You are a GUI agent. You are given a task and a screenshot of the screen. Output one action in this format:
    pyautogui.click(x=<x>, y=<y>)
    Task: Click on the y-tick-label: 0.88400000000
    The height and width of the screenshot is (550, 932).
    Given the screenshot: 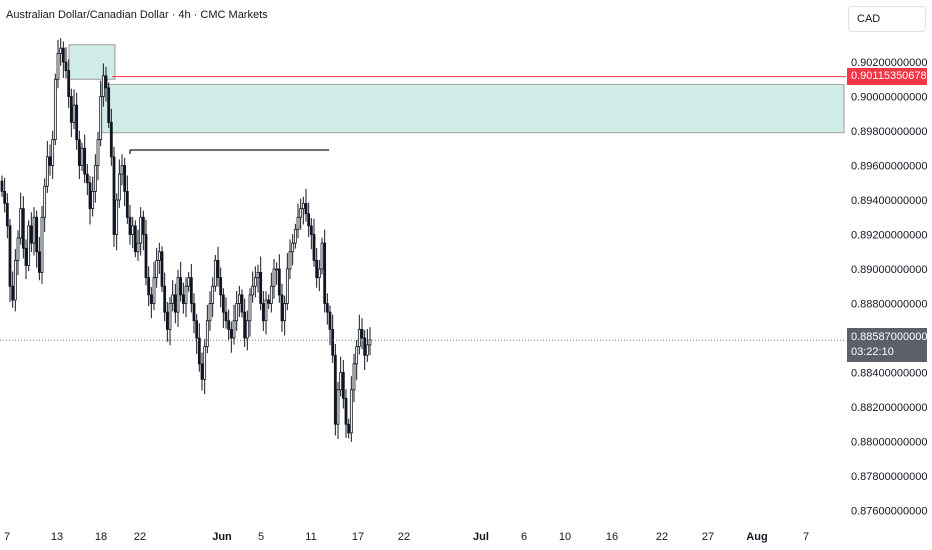 What is the action you would take?
    pyautogui.click(x=889, y=374)
    